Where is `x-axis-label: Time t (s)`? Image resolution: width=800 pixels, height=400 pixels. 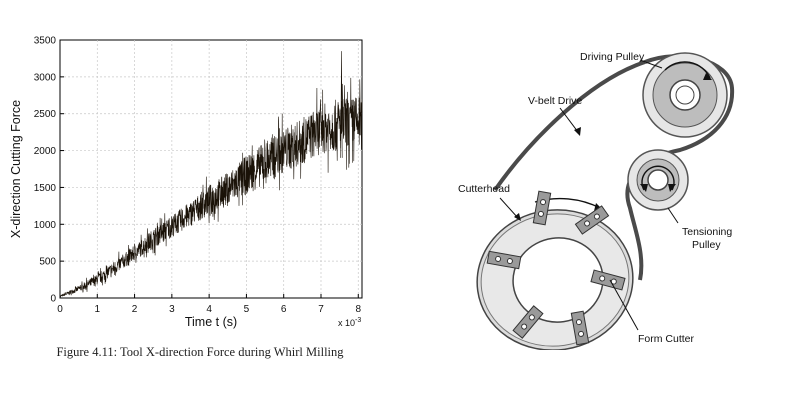
x-axis-label: Time t (s) is located at coordinates (211, 322).